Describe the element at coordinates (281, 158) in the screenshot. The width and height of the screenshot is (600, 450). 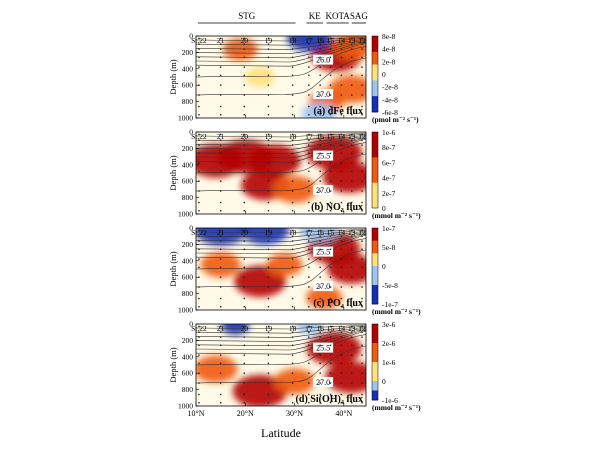
I see `isopycnal-line-deep` at that location.